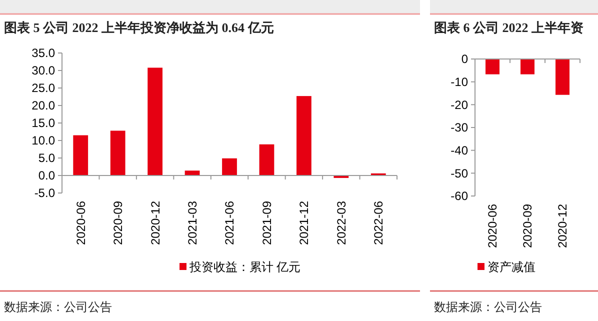  Describe the element at coordinates (459, 151) in the screenshot. I see `y-tick-label: -40` at that location.